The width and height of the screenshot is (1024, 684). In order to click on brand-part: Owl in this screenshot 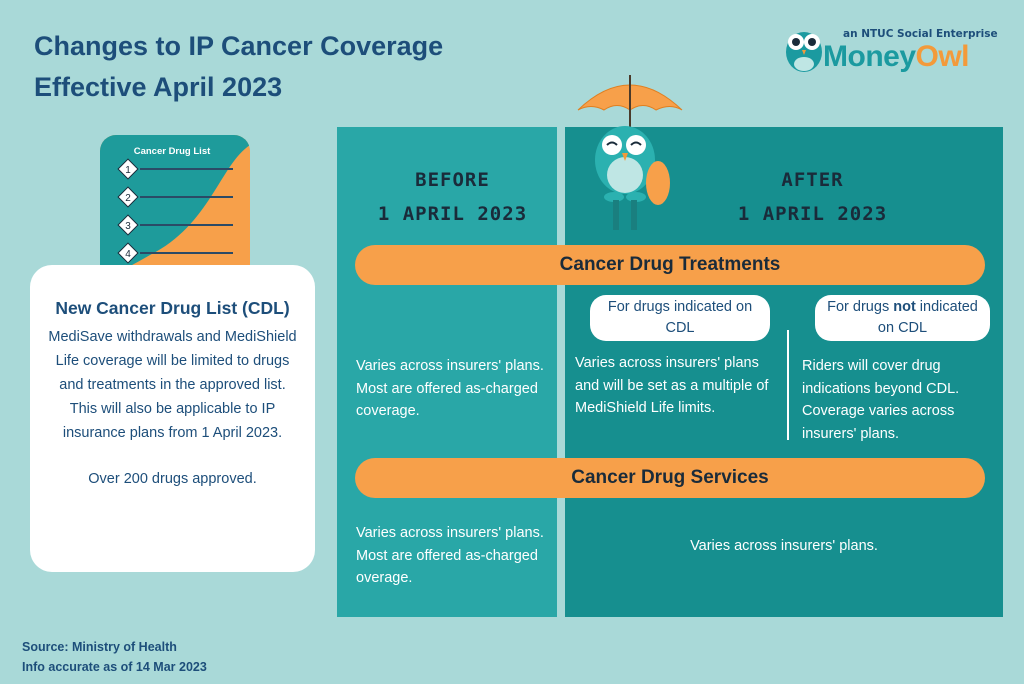, I will do `click(942, 56)`.